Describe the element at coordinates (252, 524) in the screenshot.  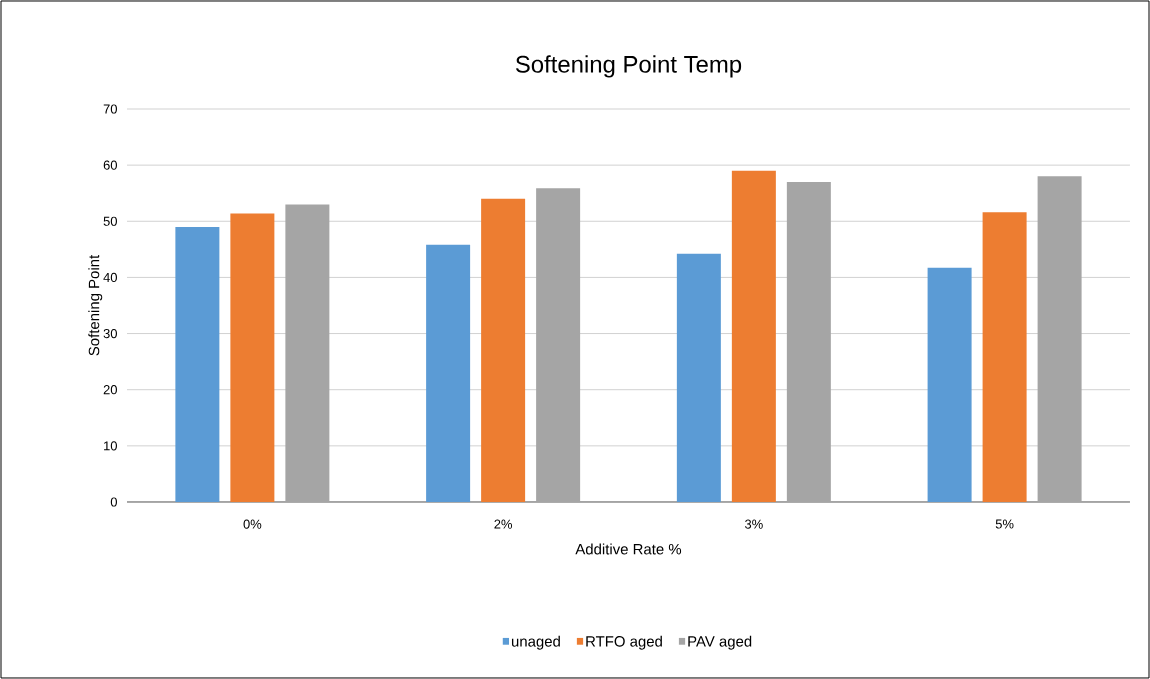
I see `x-tick-label: 0%` at that location.